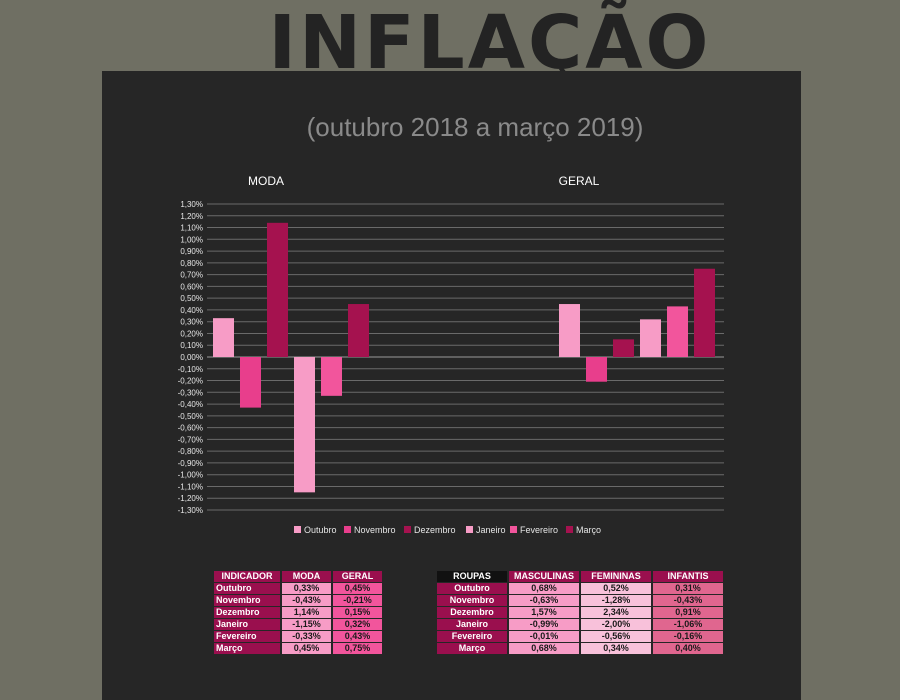  Describe the element at coordinates (616, 636) in the screenshot. I see `table-cell: -0,56%` at that location.